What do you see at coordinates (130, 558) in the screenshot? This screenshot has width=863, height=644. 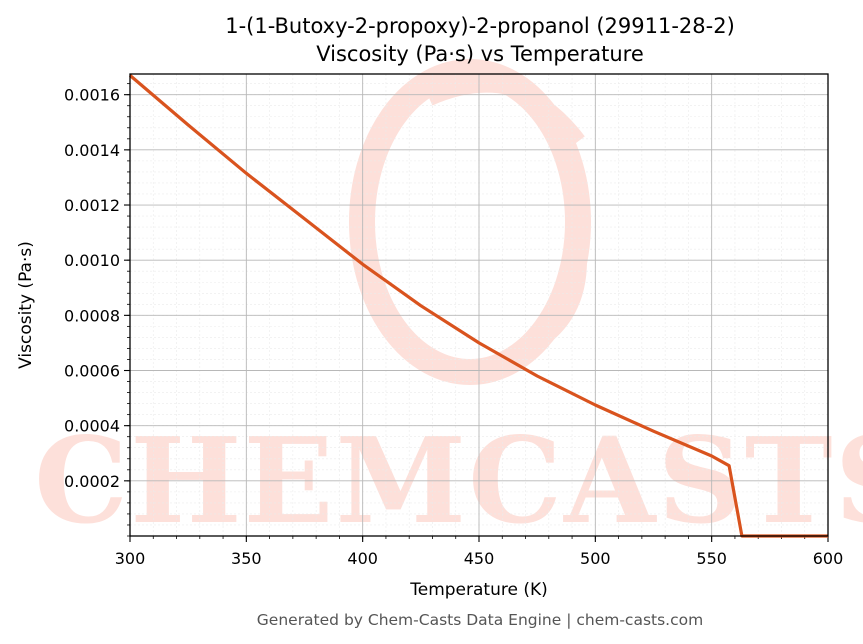 I see `x-tick-label: 300` at bounding box center [130, 558].